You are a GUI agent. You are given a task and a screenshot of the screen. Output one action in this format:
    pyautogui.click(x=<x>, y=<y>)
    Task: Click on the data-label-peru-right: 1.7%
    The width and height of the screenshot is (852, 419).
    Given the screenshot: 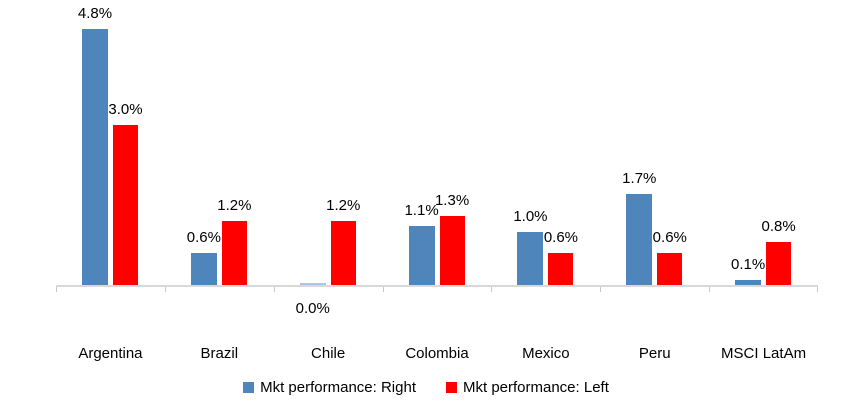 What is the action you would take?
    pyautogui.click(x=639, y=179)
    